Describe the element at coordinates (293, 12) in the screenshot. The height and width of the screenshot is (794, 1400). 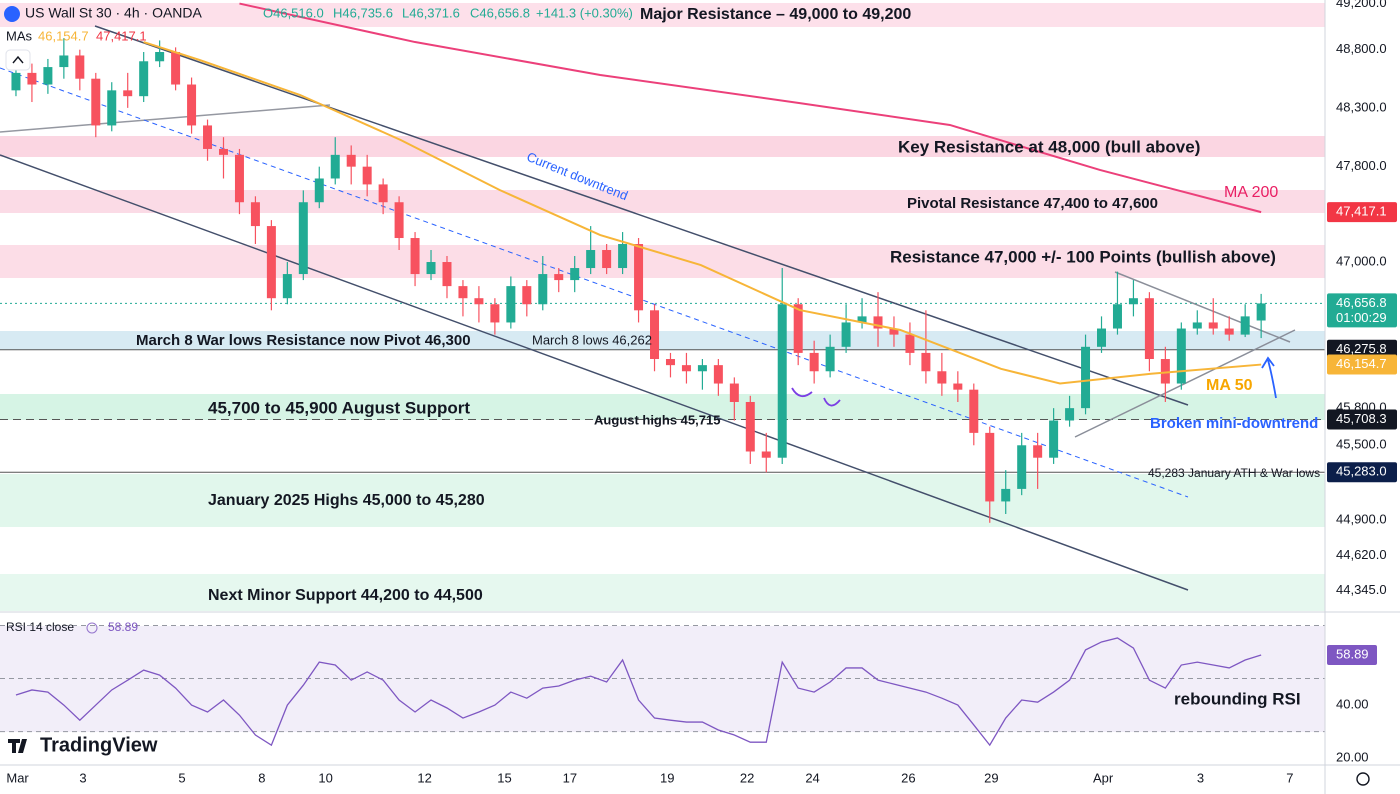
I see `ohlc-open: O46,516.0` at that location.